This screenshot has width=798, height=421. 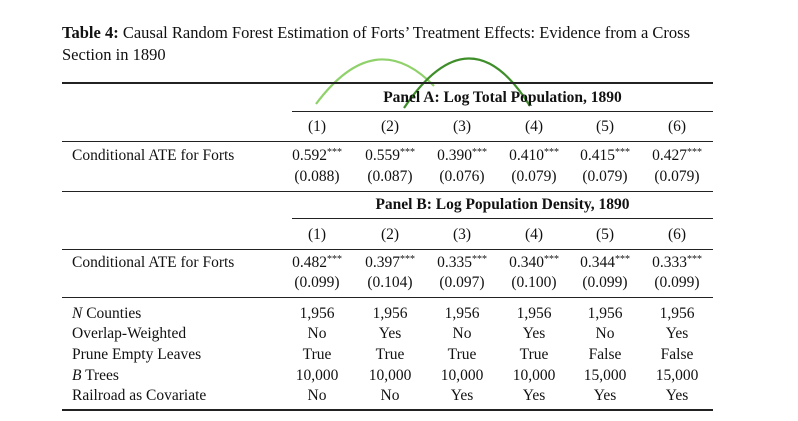 I want to click on footer-row-label-text: Overlap-Weighted, so click(x=129, y=333).